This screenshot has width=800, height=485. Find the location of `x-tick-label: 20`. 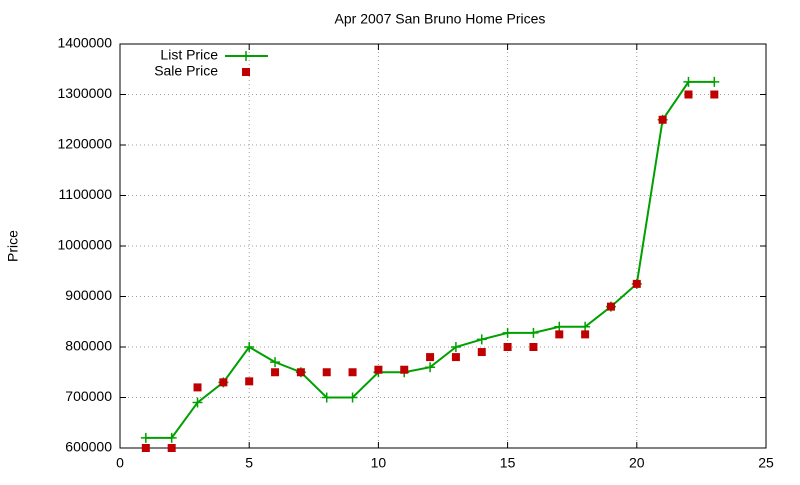

x-tick-label: 20 is located at coordinates (637, 463).